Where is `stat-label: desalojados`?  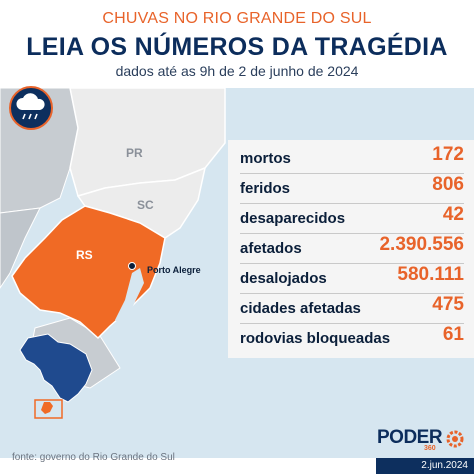
stat-label: desalojados is located at coordinates (283, 278).